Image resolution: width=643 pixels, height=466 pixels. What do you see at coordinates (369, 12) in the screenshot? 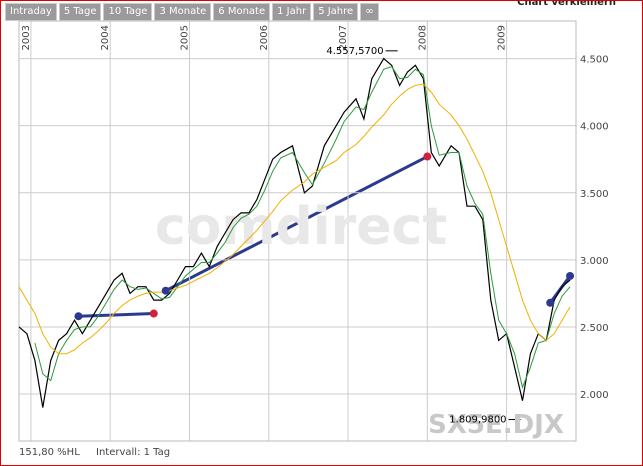
I see `range-tab: ∞` at bounding box center [369, 12].